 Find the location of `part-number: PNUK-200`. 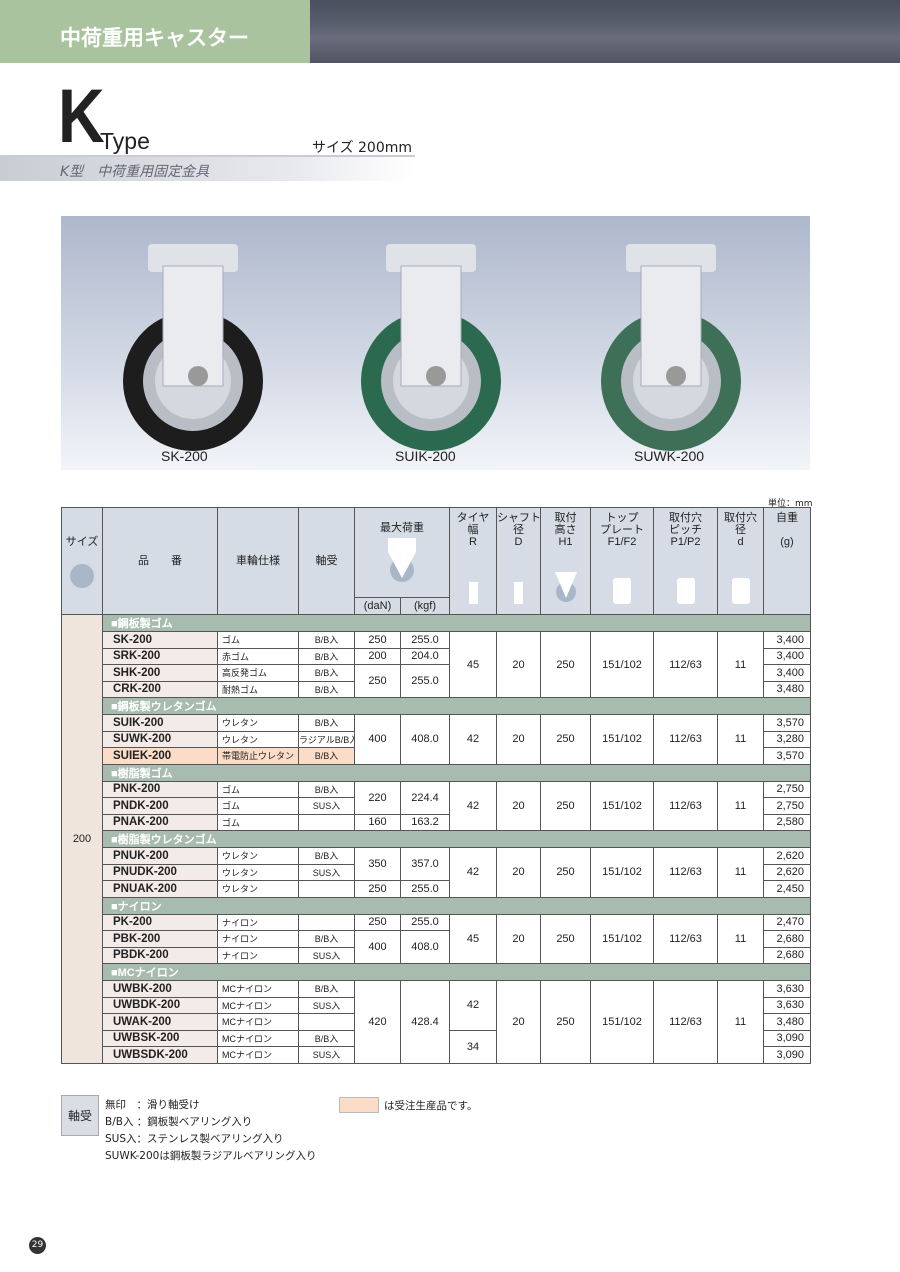

part-number: PNUK-200 is located at coordinates (160, 856).